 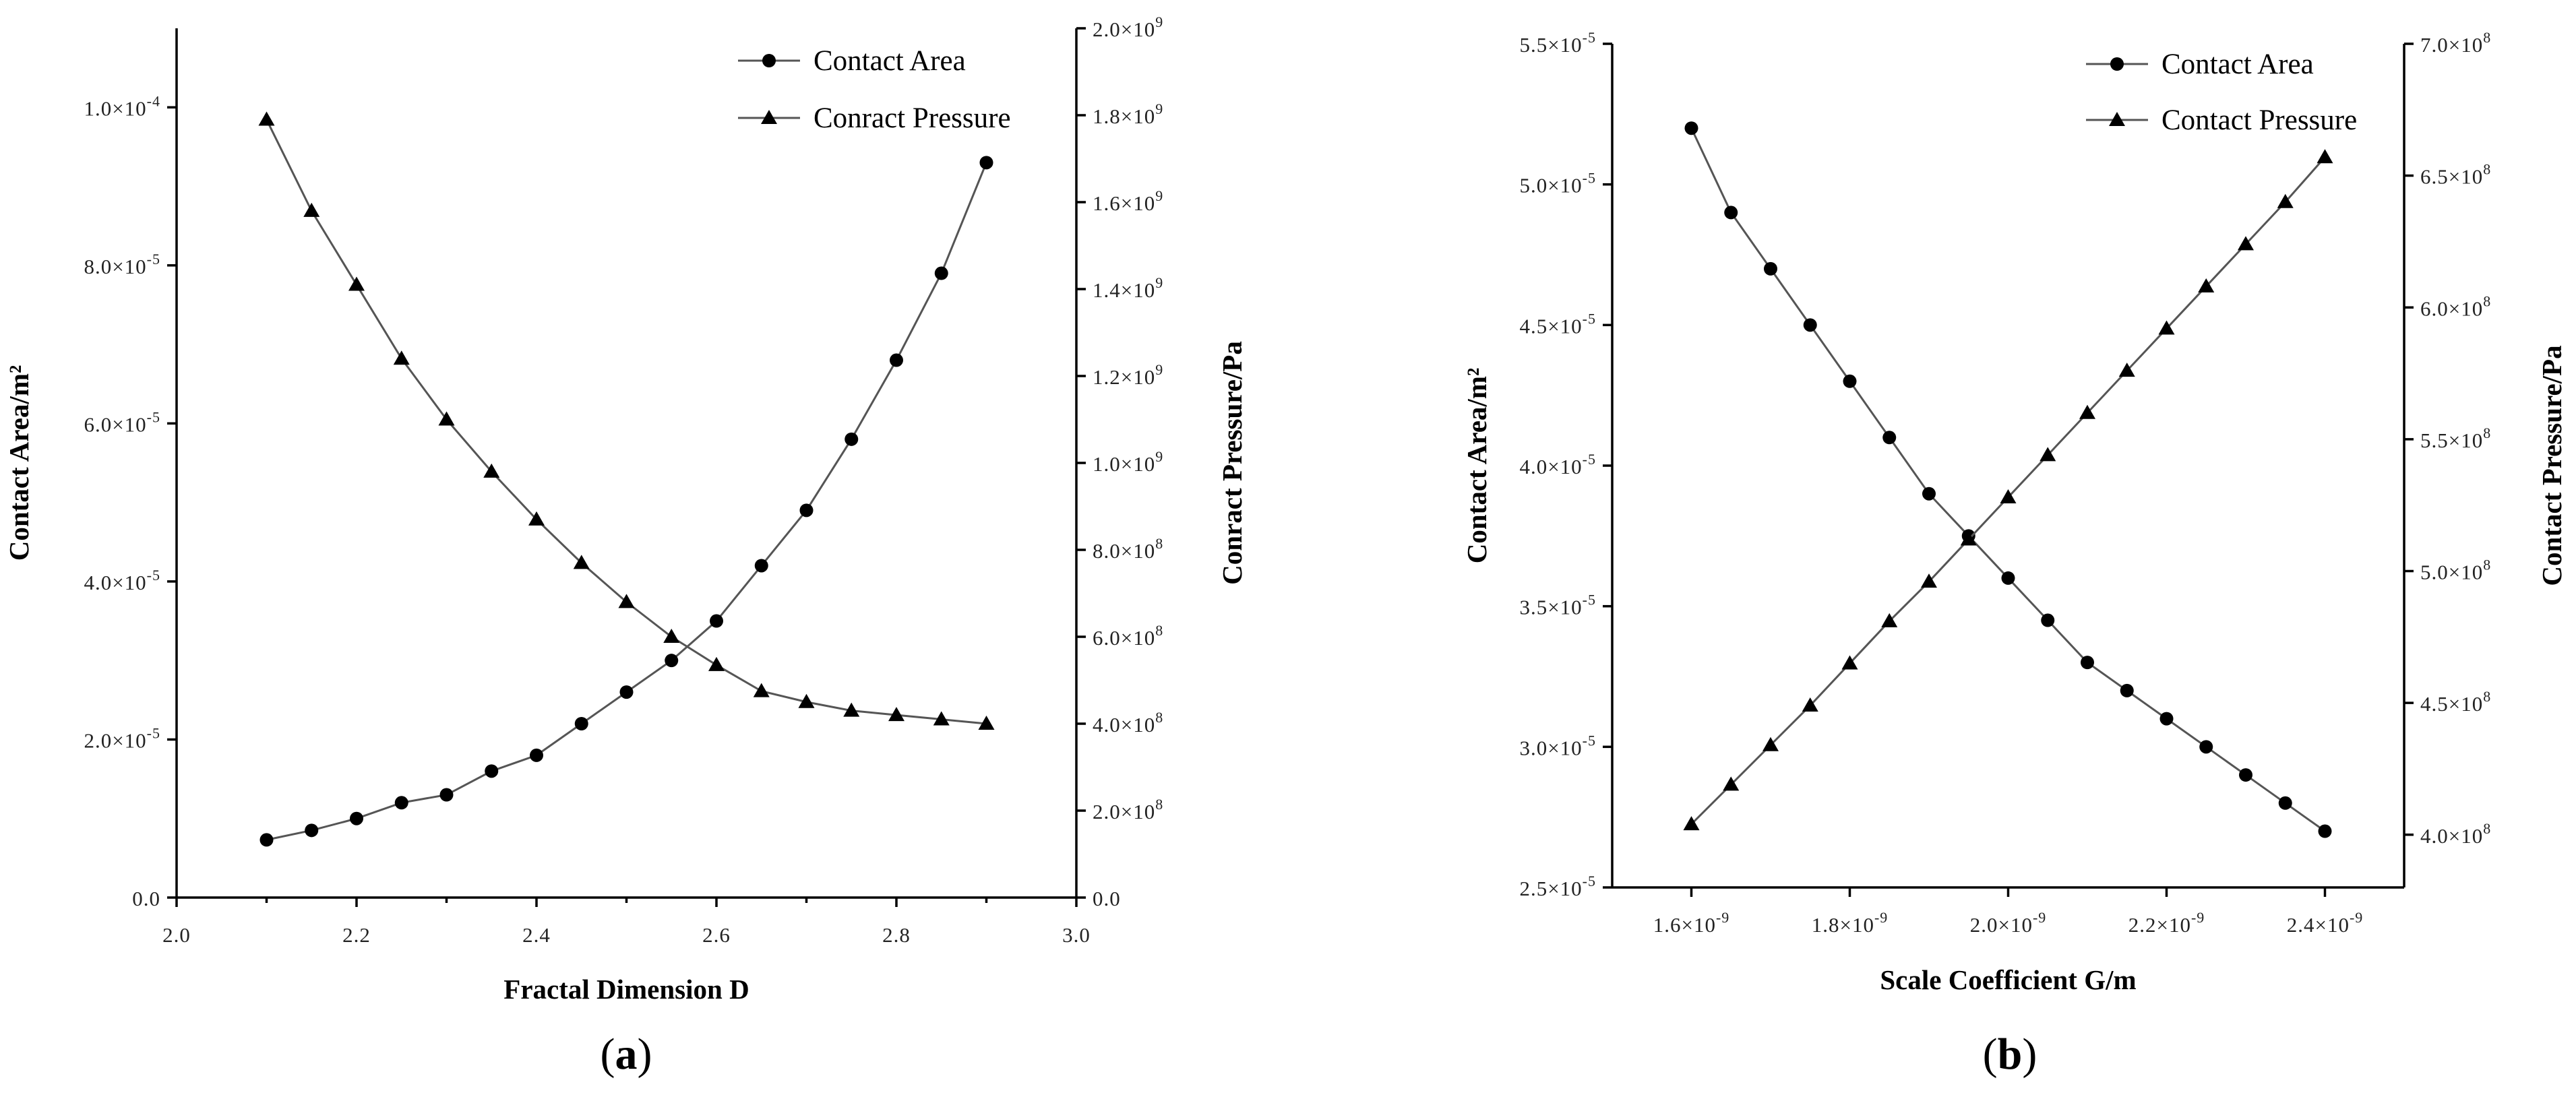 I want to click on panel-label-open: (, so click(x=1991, y=1054).